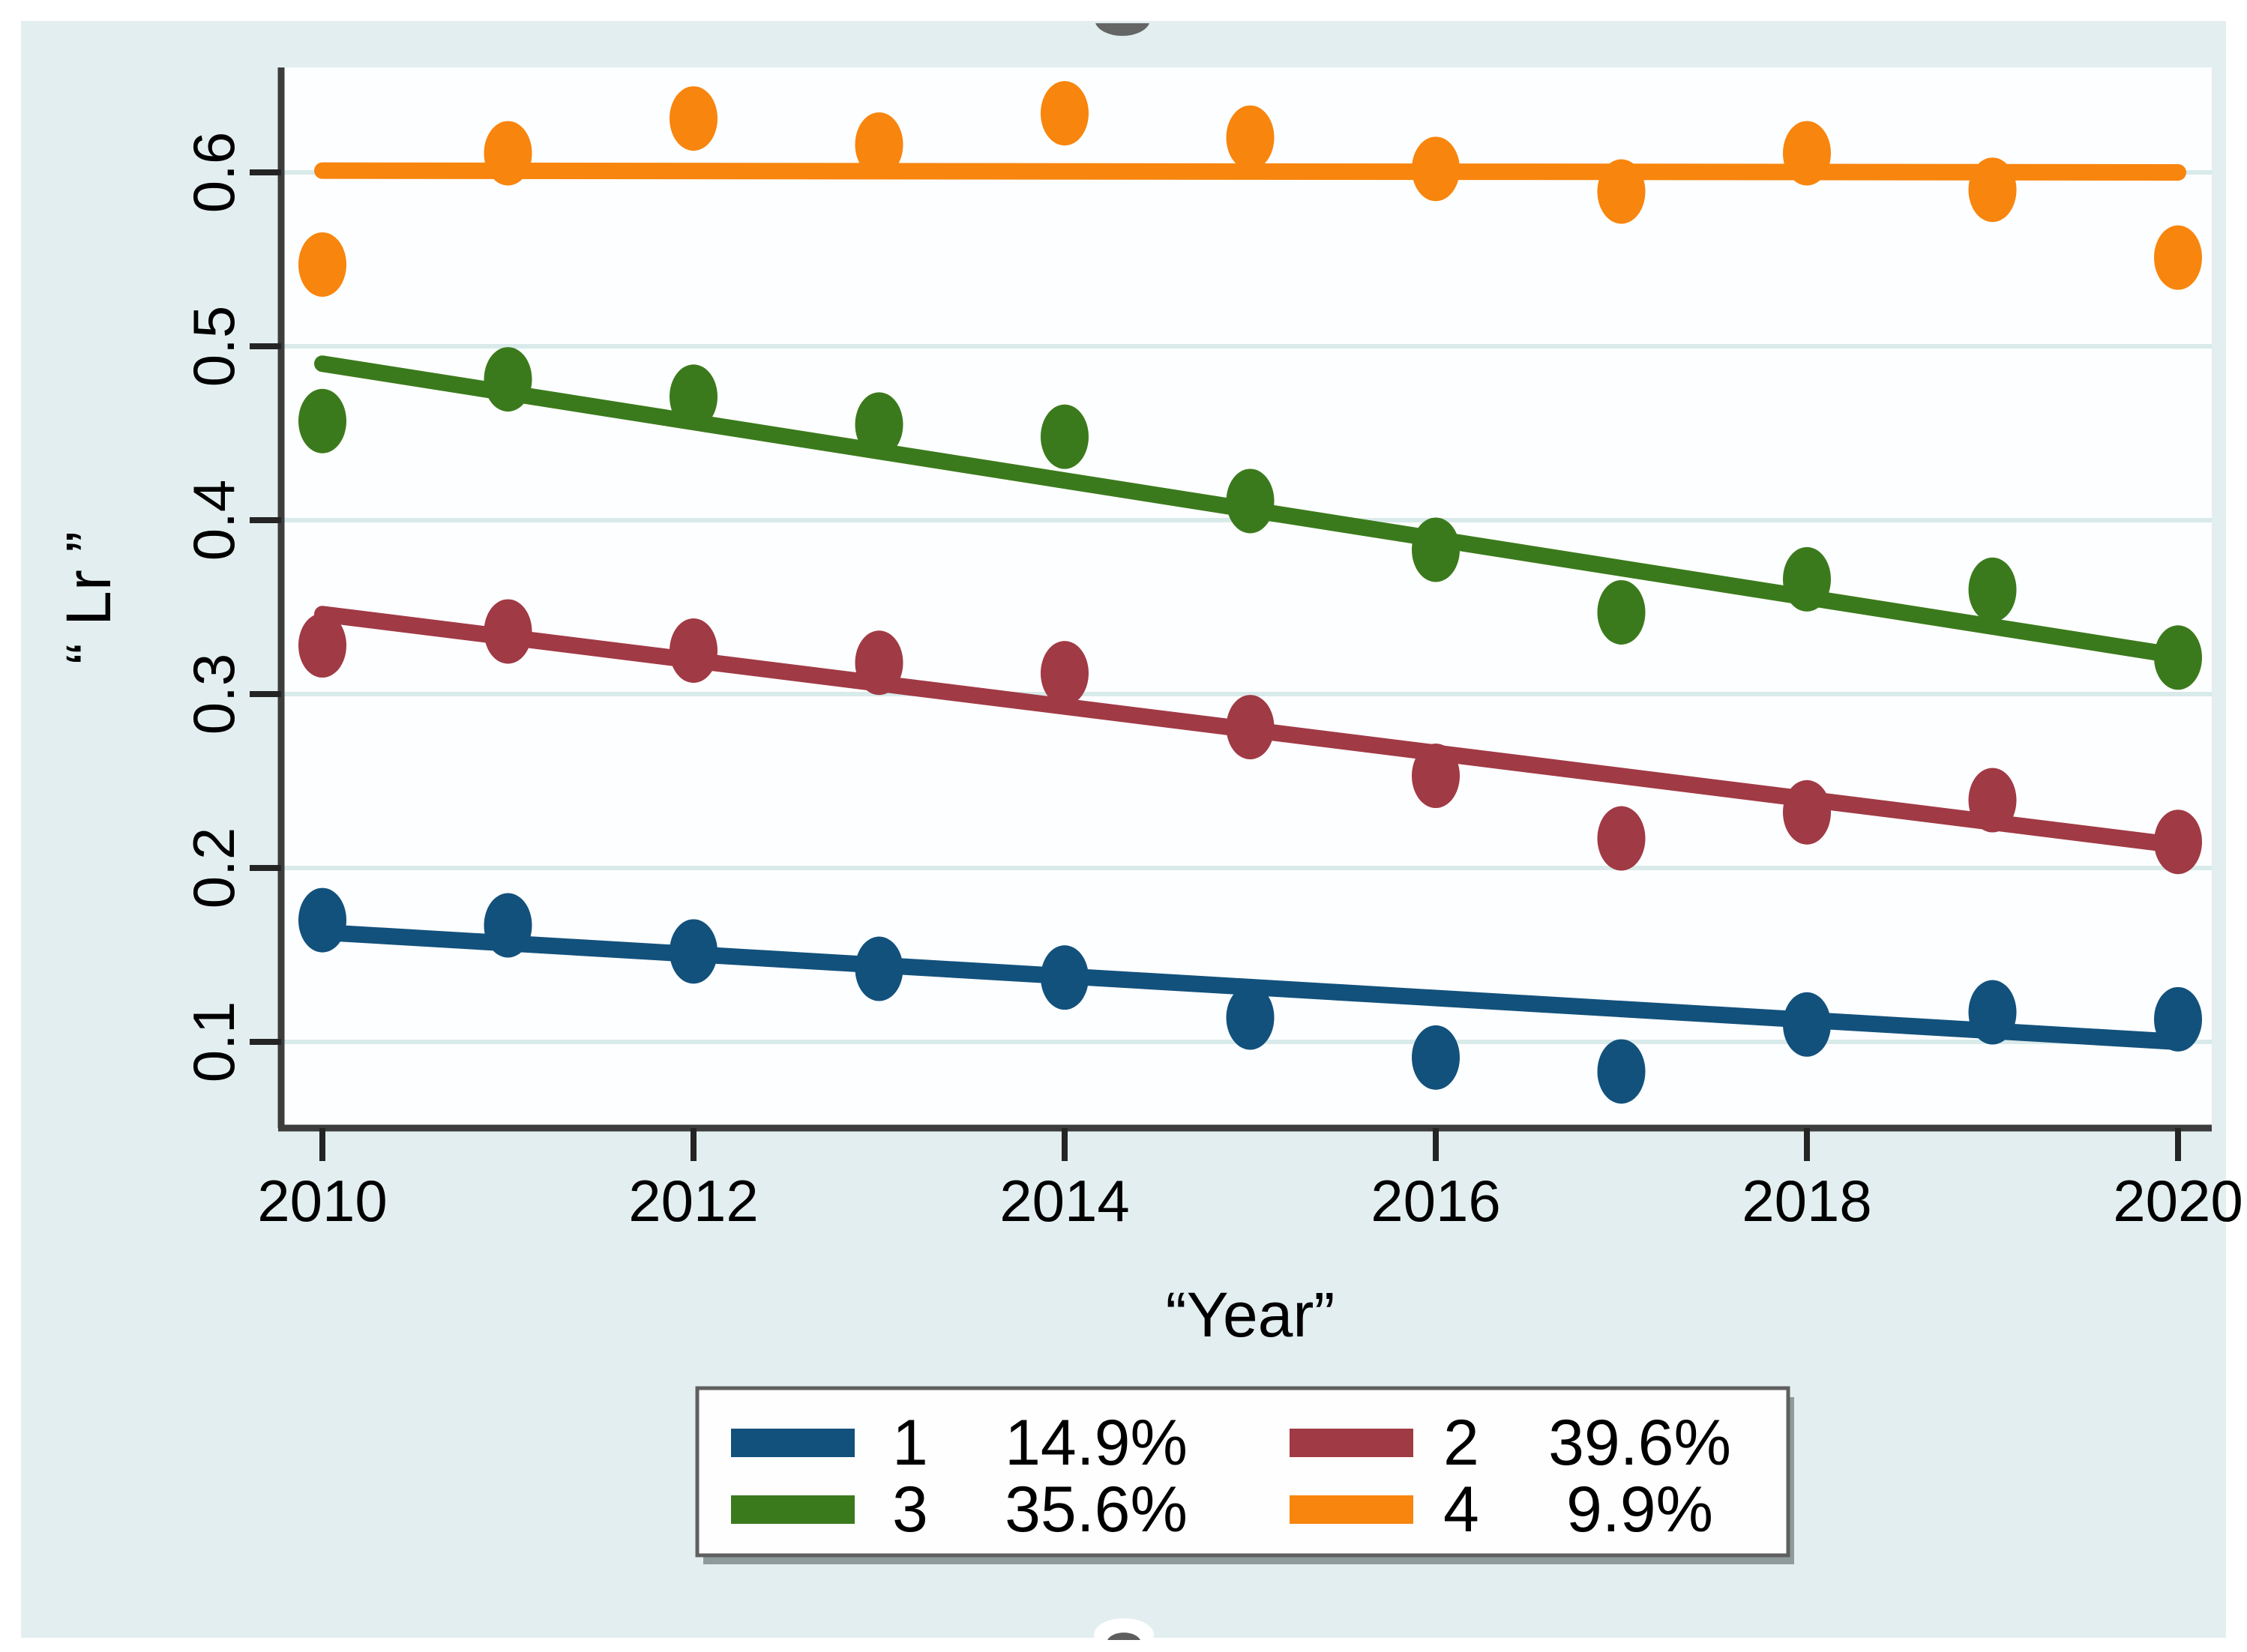  What do you see at coordinates (1096, 1443) in the screenshot?
I see `legend-series-percent: 14.9%` at bounding box center [1096, 1443].